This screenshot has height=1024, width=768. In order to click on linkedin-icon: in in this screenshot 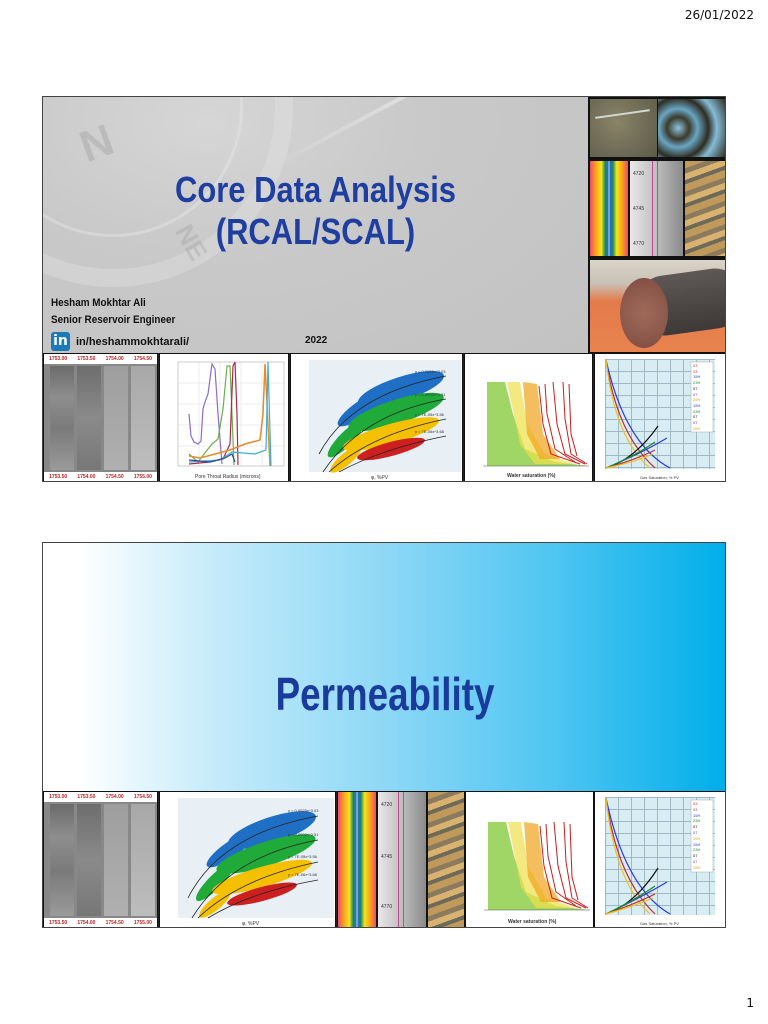, I will do `click(60, 341)`.